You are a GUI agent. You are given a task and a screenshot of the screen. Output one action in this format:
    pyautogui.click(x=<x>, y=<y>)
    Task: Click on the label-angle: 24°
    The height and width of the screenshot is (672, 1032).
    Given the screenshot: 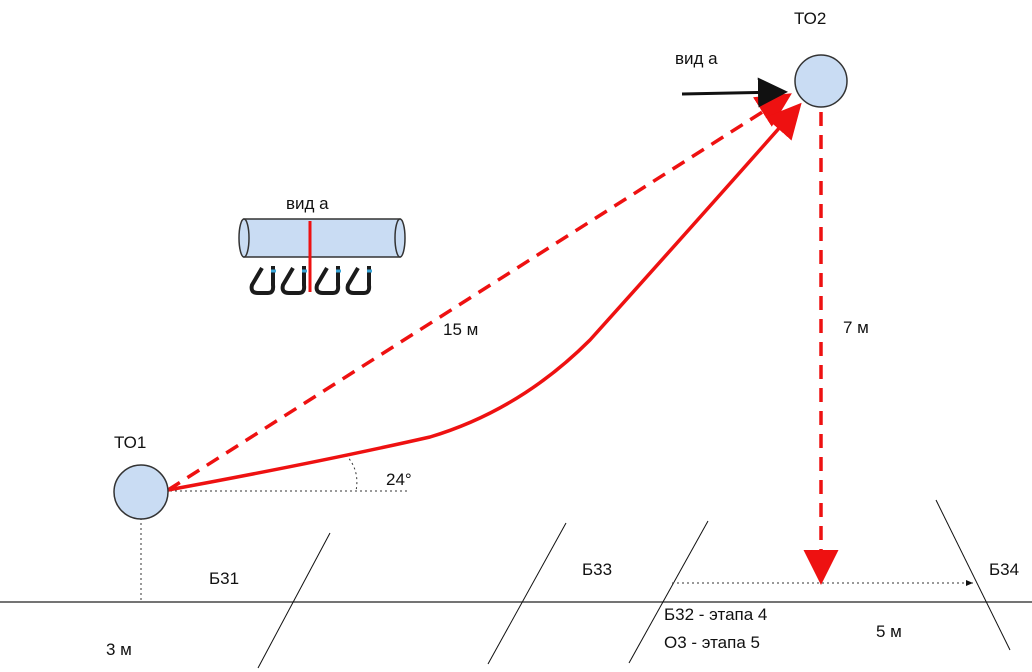 What is the action you would take?
    pyautogui.click(x=399, y=479)
    